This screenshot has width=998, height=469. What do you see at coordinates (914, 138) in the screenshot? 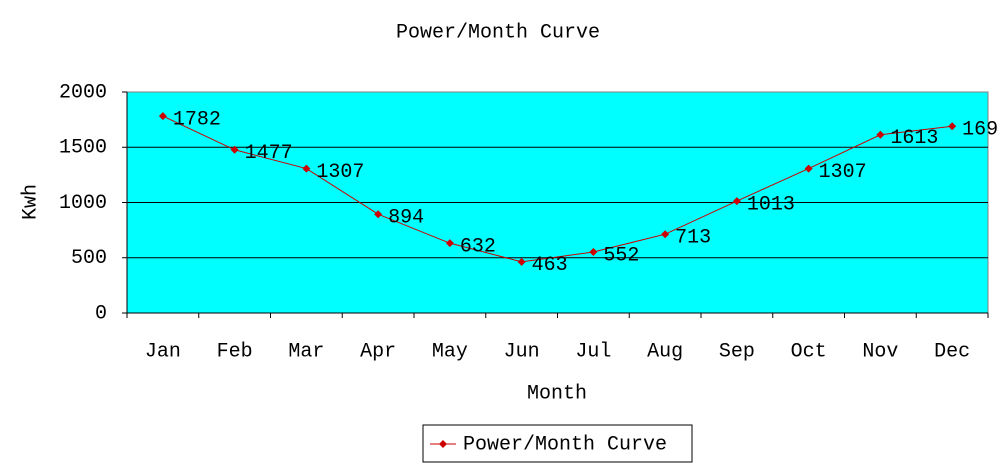
I see `data-label: 1613` at bounding box center [914, 138].